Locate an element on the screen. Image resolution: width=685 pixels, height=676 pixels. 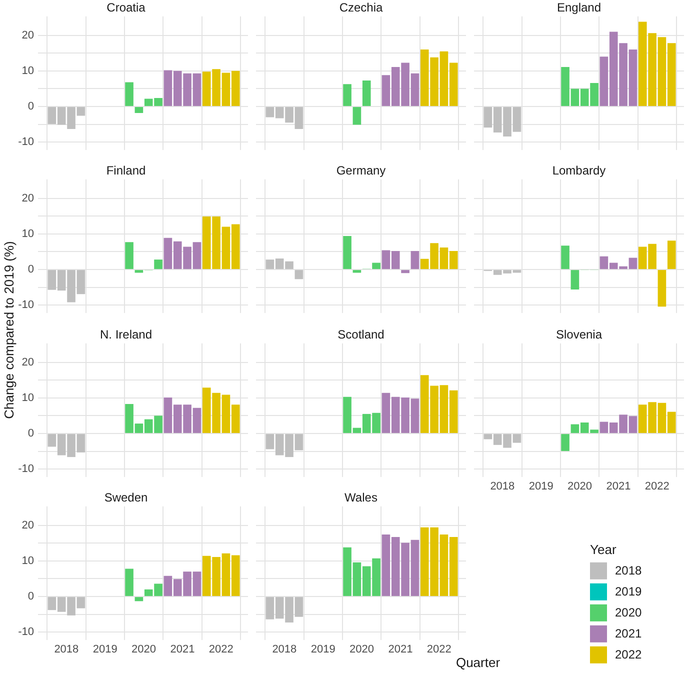
y-axis-title: Change compared to 2019 (%) is located at coordinates (9, 330).